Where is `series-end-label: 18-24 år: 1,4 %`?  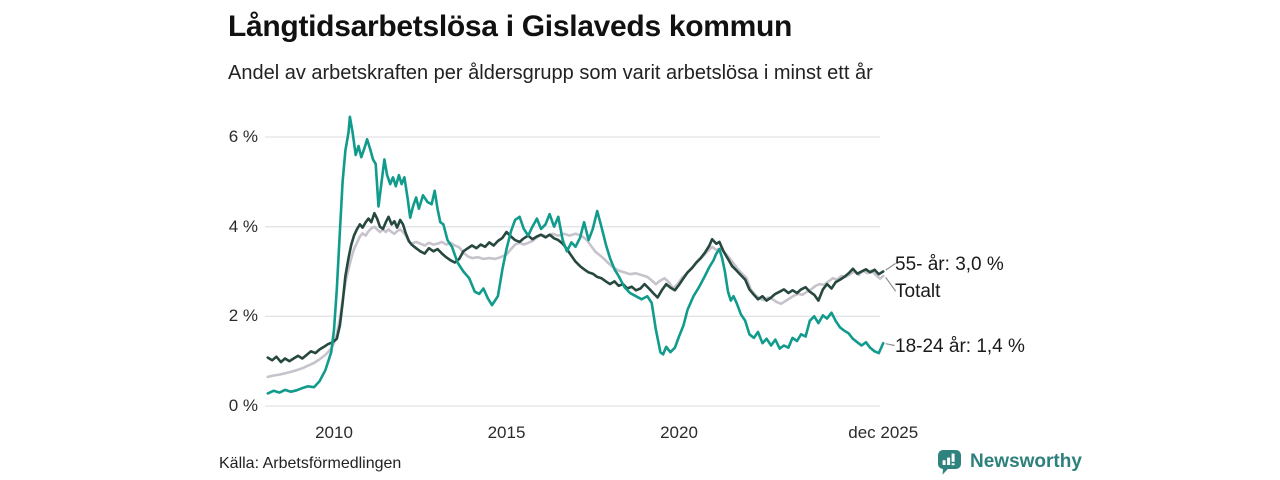 series-end-label: 18-24 år: 1,4 % is located at coordinates (960, 346).